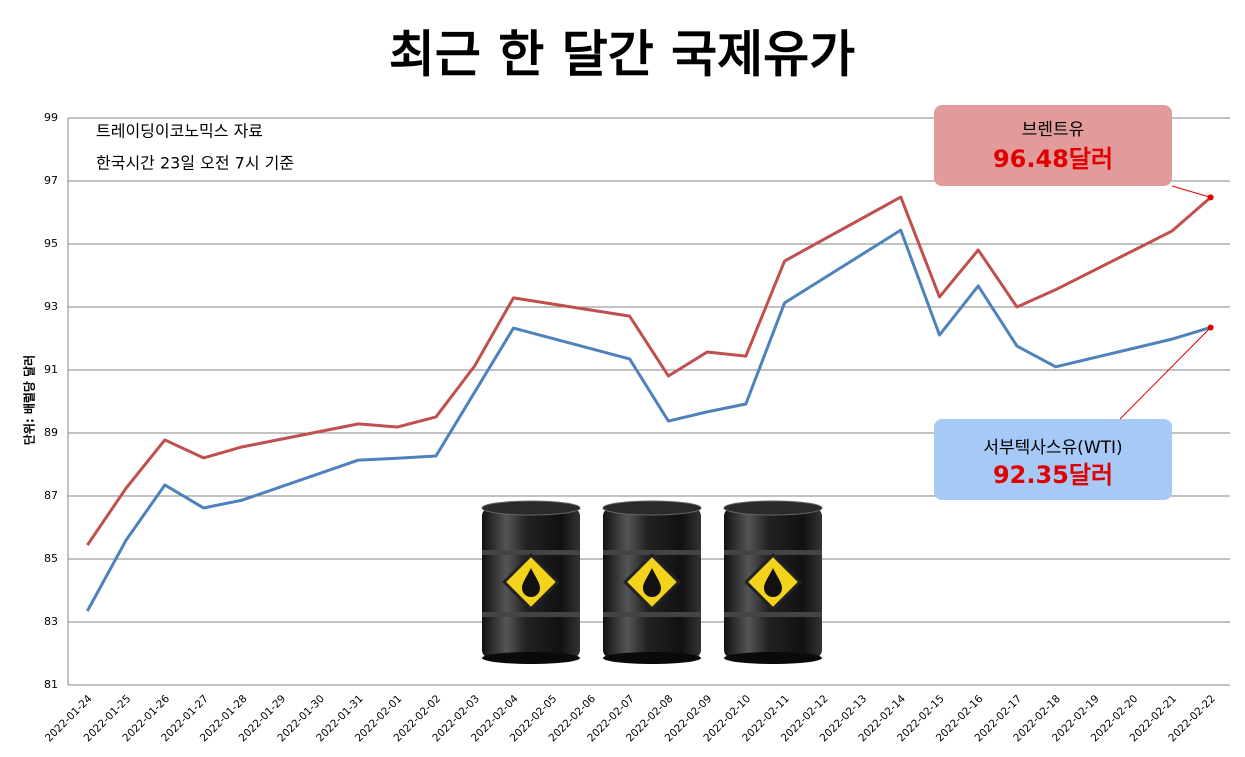 This screenshot has width=1245, height=757. I want to click on value-label: 96.48달러, so click(1053, 159).